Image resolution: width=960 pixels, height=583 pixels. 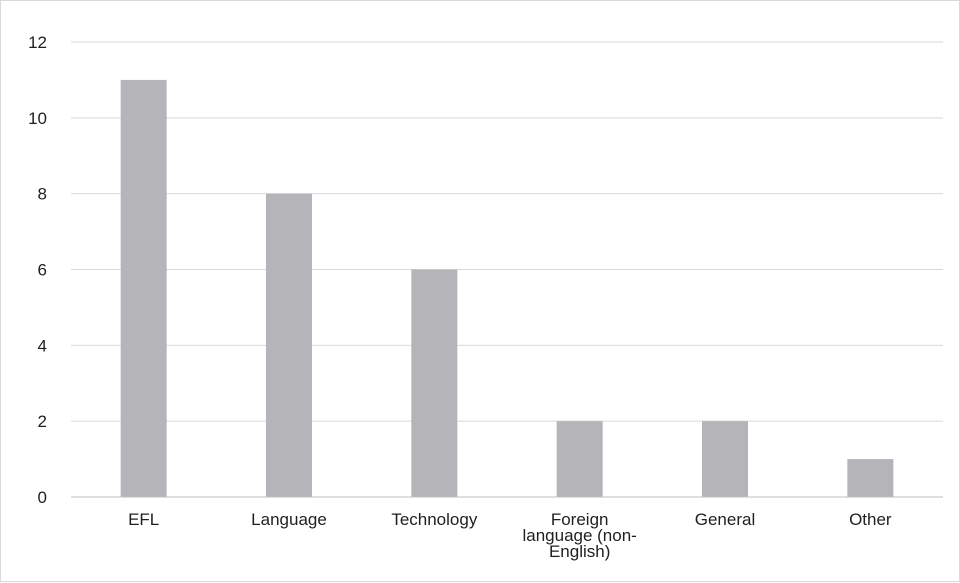 I want to click on x-category-label-line: Other, so click(x=870, y=519).